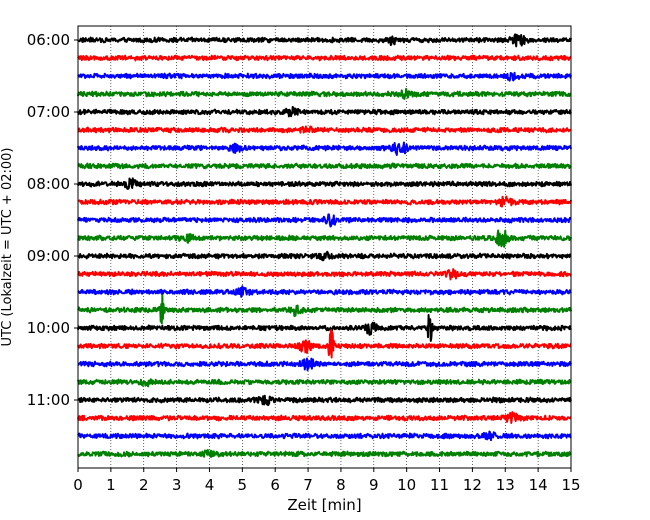  I want to click on y-tick-label: 06:00, so click(48, 40).